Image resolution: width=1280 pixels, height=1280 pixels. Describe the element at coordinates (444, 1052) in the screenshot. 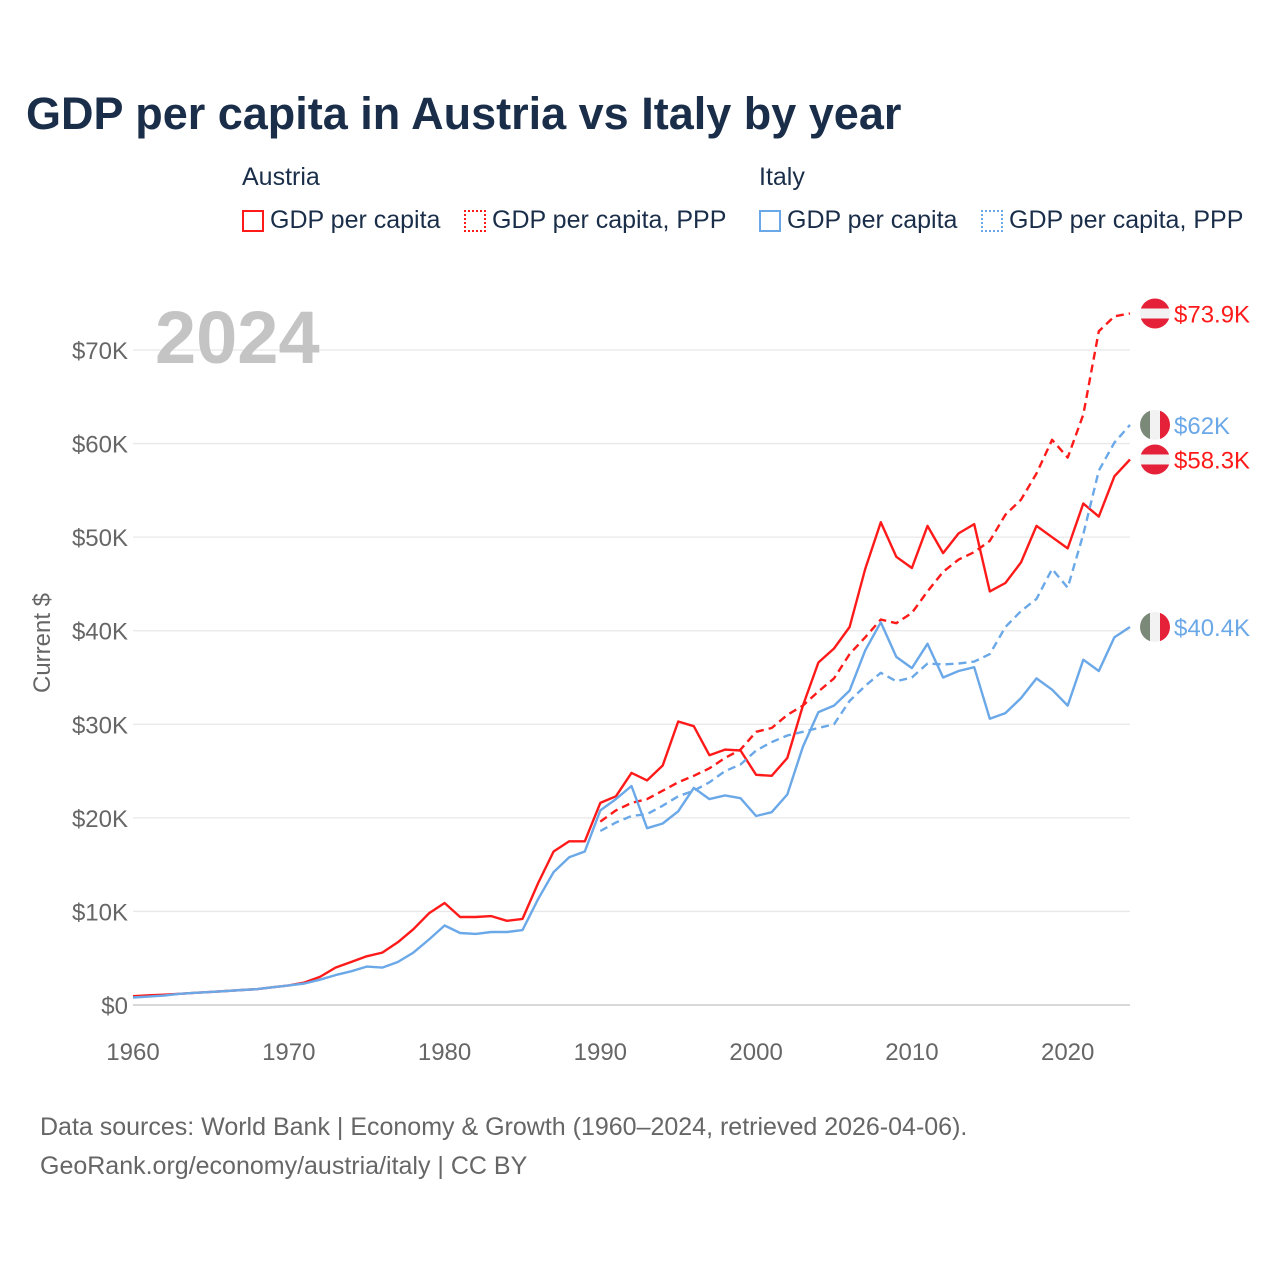

I see `x-tick-label: 1980` at that location.